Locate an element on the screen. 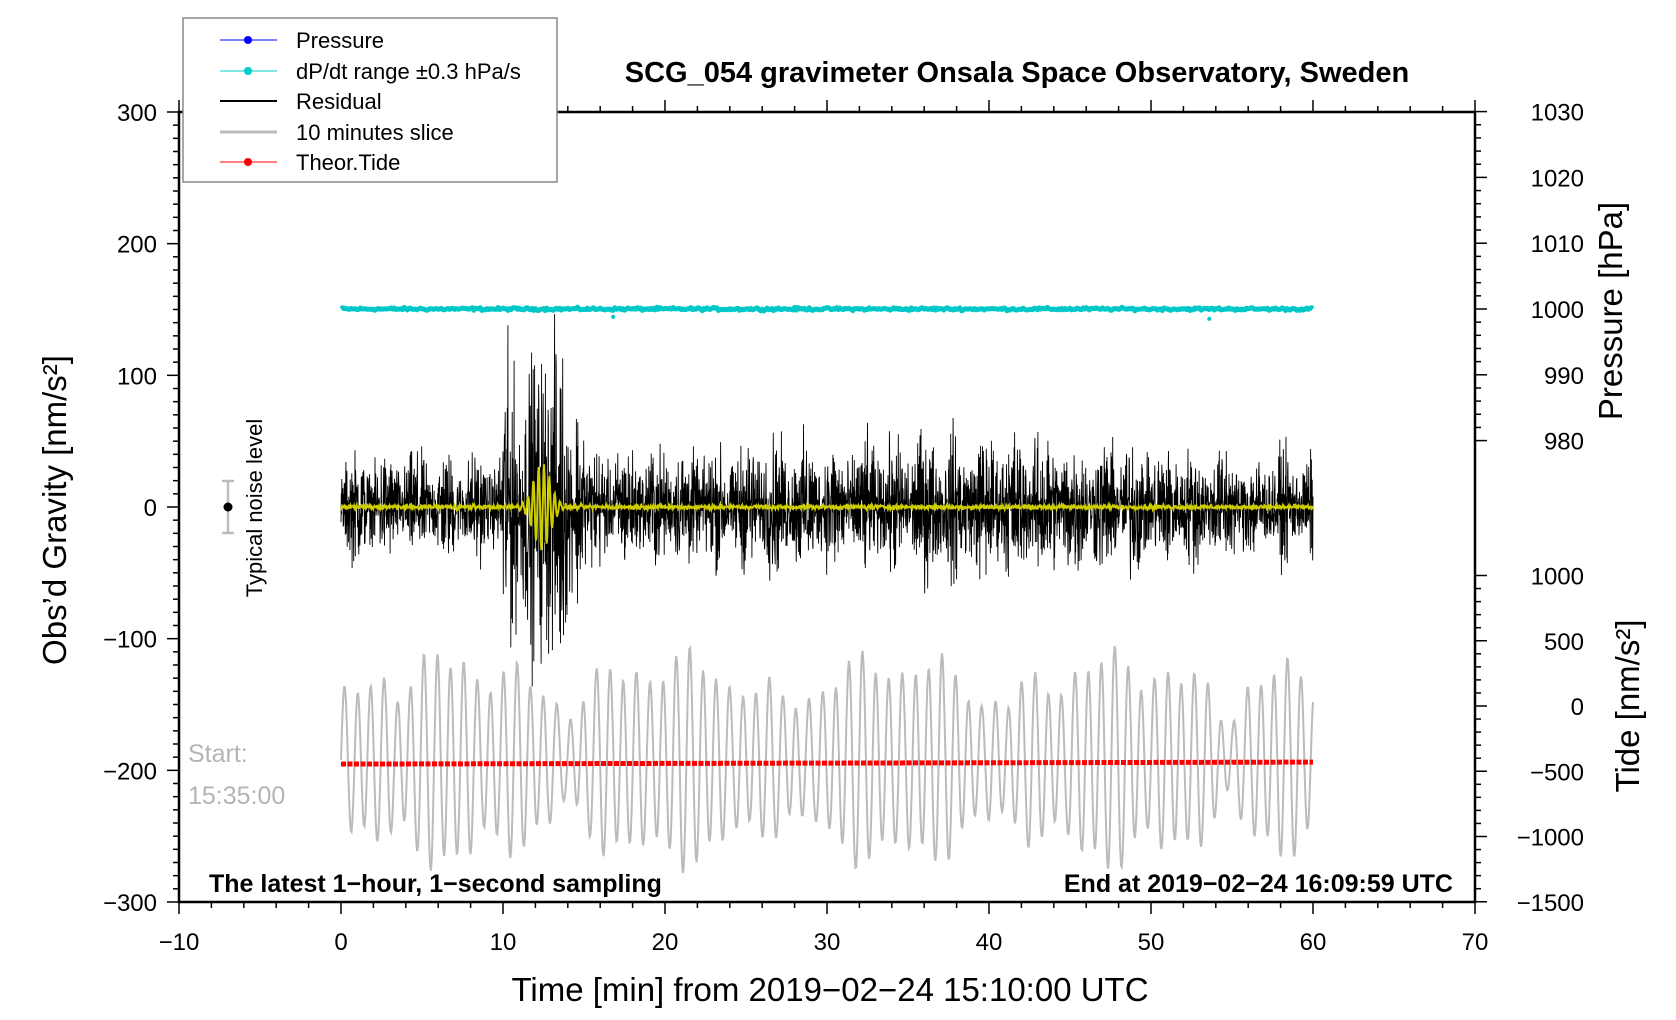 This screenshot has width=1676, height=1020. pressure-tick-label: 1030 is located at coordinates (1557, 113).